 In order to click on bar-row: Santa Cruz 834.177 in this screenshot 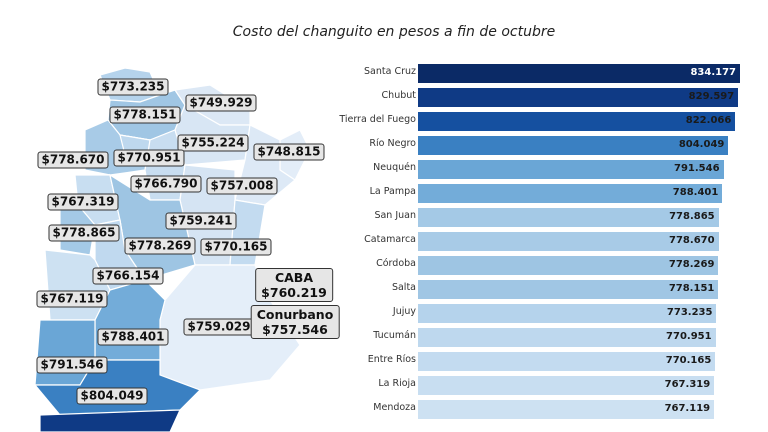, I will do `click(384, 73)`.